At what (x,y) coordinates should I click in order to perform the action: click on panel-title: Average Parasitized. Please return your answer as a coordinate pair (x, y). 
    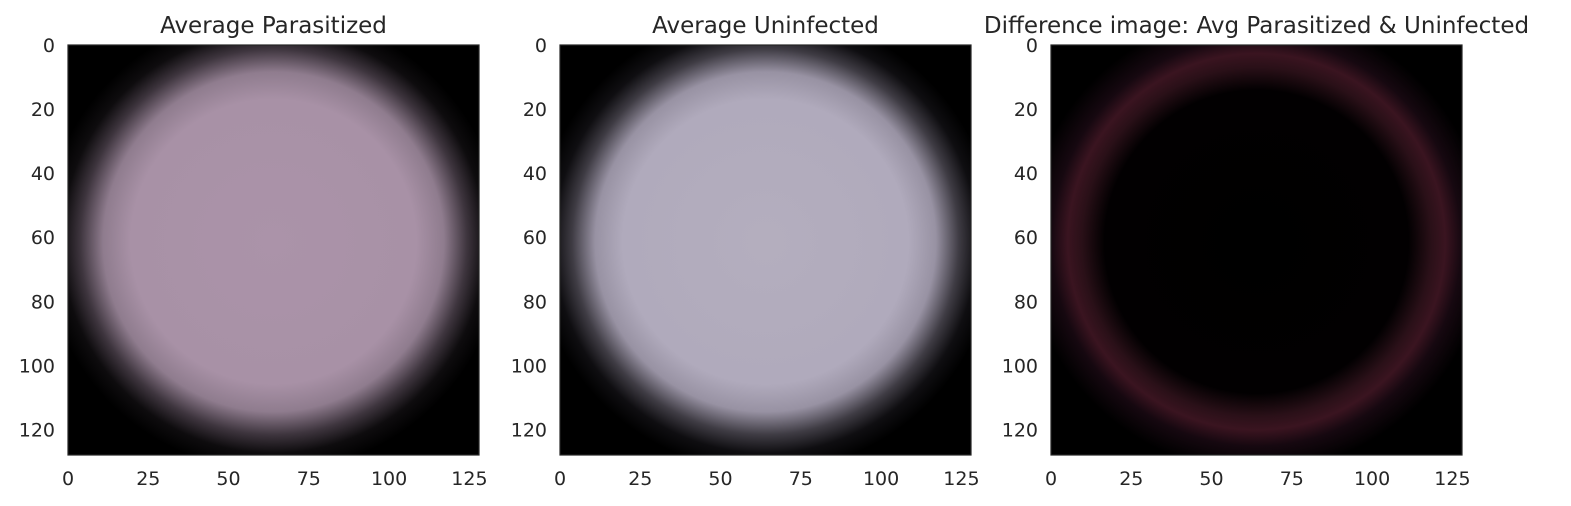
    Looking at the image, I should click on (273, 26).